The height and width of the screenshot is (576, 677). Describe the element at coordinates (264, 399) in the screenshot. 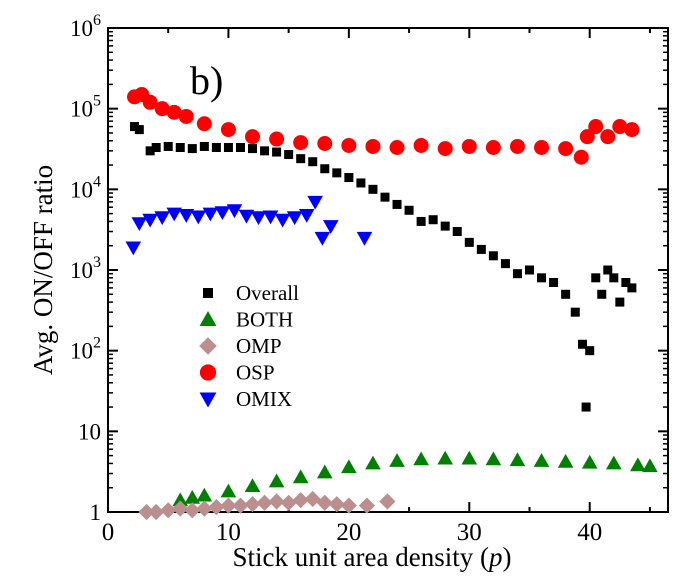

I see `legend-label-omix: OMIX` at that location.